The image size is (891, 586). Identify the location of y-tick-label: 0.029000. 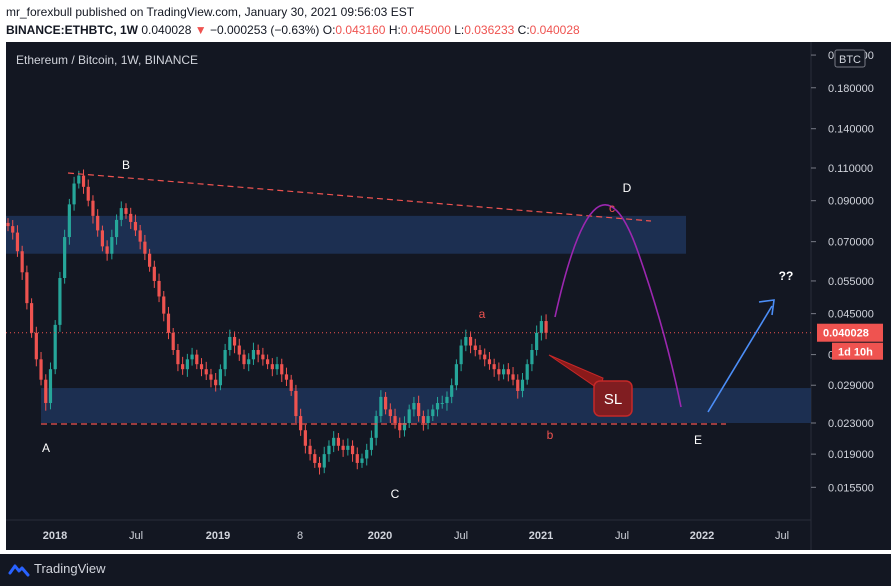
(851, 386).